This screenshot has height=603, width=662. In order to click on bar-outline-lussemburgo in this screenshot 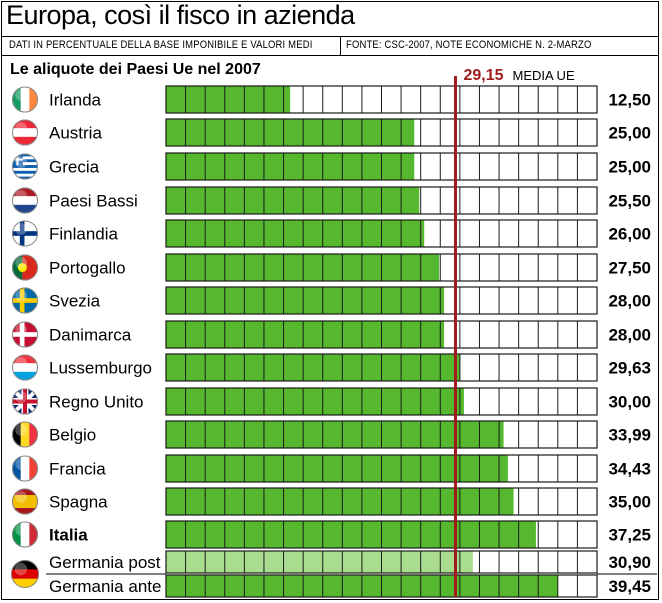, I will do `click(381, 367)`.